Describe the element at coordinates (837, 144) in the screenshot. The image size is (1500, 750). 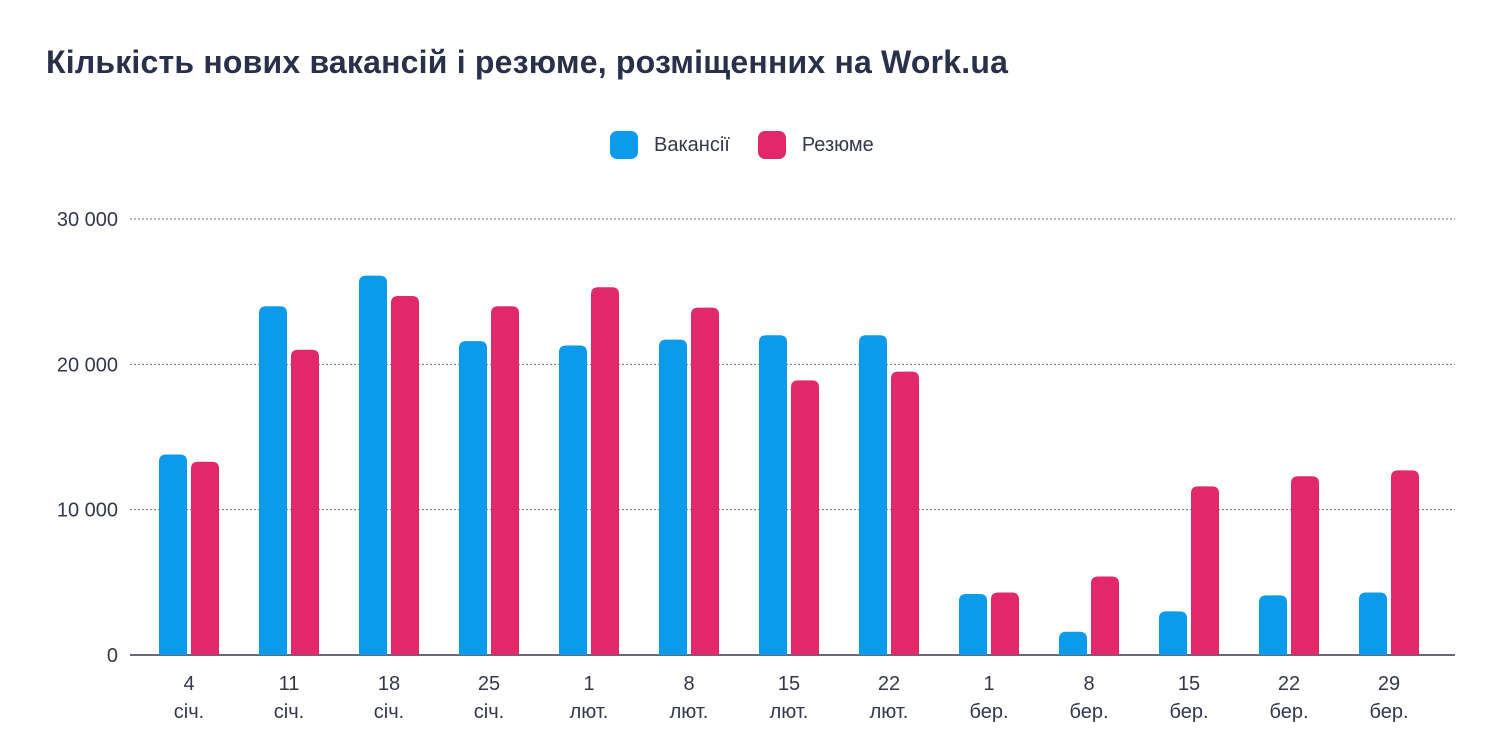
I see `legend-label-resumes: Резюме` at that location.